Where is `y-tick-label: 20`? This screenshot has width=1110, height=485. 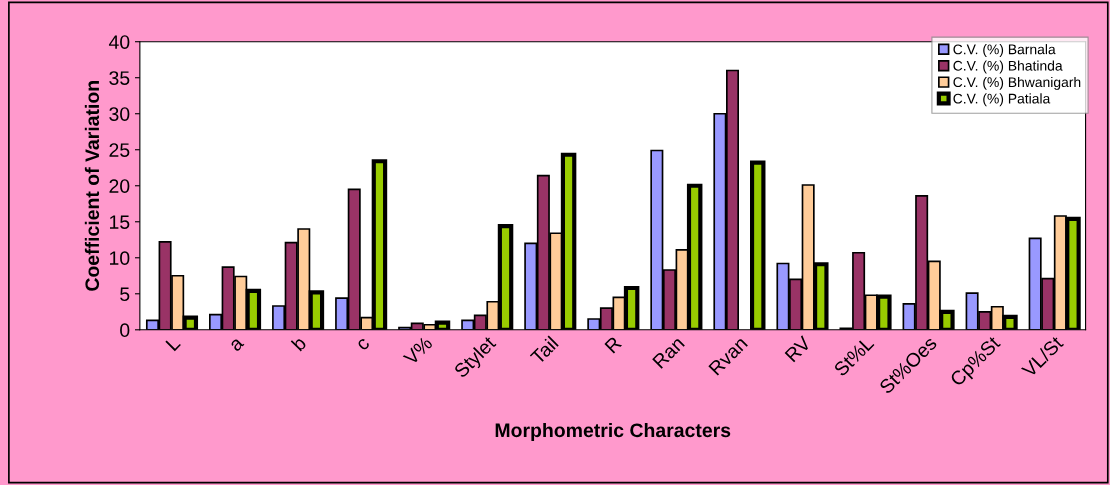 y-tick-label: 20 is located at coordinates (119, 186).